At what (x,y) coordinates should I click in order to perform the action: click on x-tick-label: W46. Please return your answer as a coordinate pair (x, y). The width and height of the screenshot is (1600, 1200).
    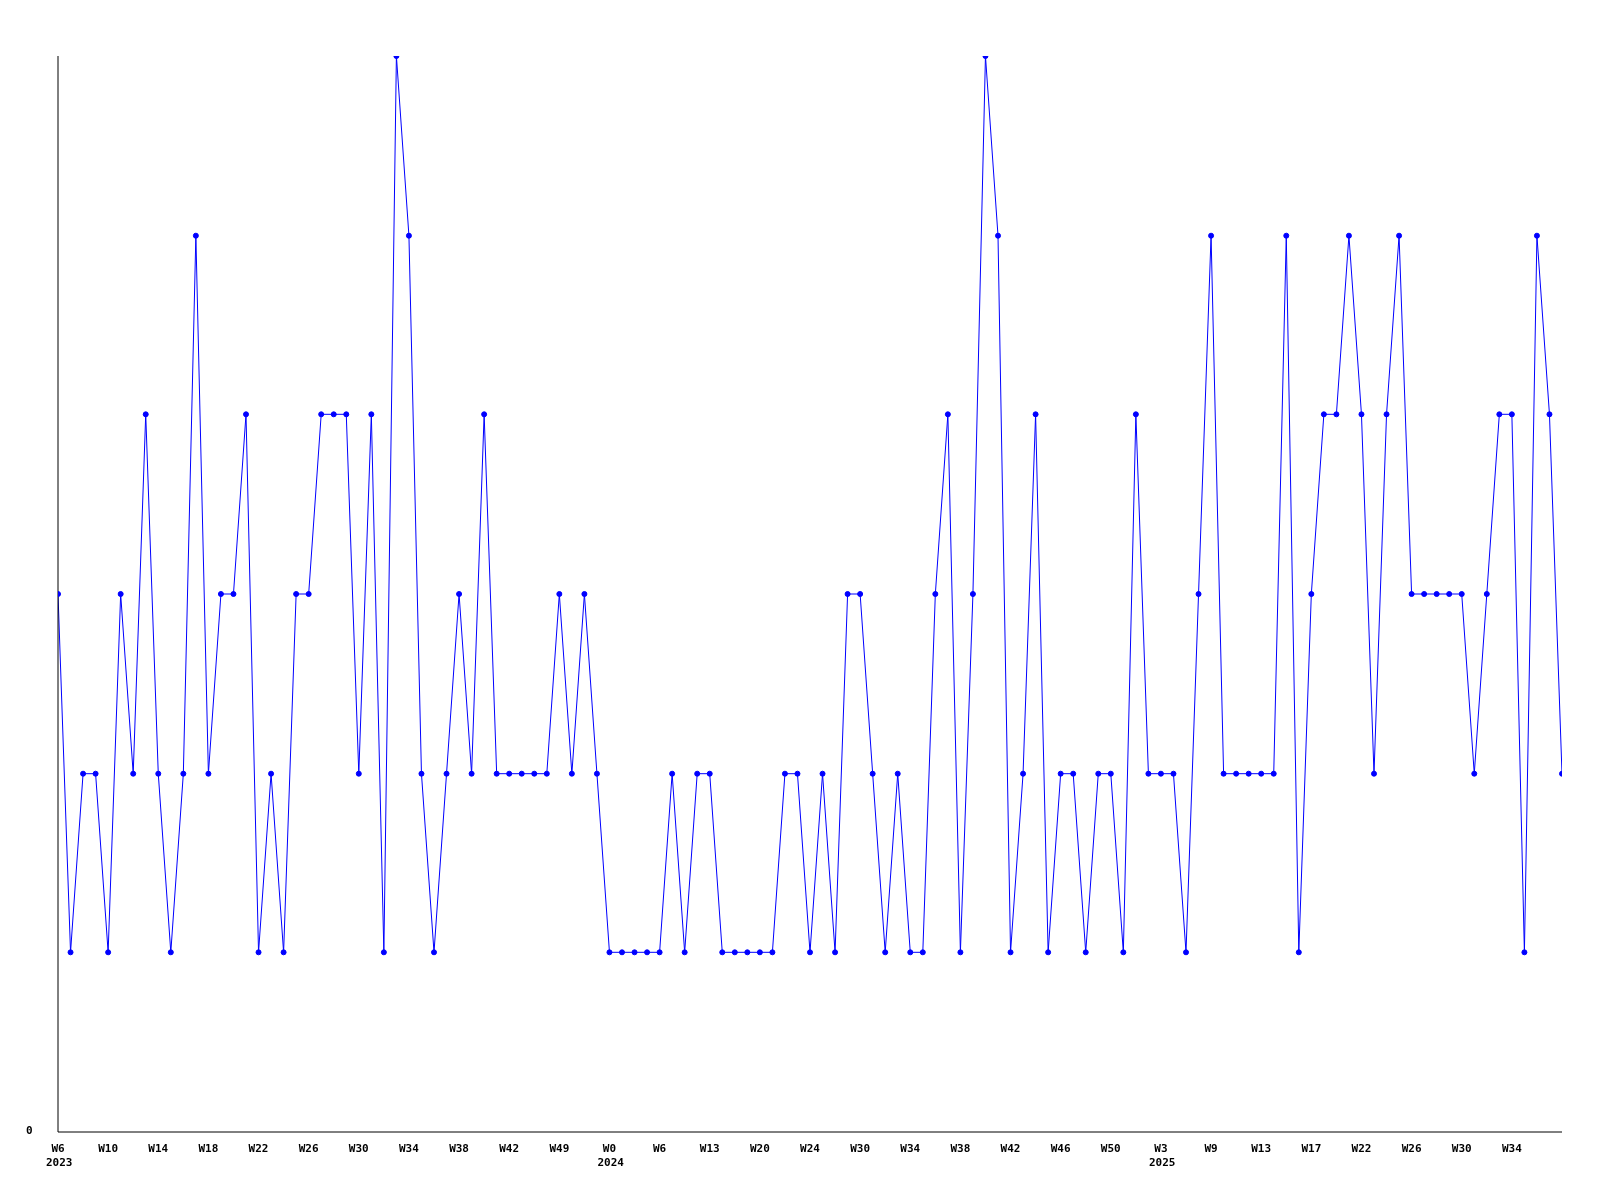
    Looking at the image, I should click on (1060, 1148).